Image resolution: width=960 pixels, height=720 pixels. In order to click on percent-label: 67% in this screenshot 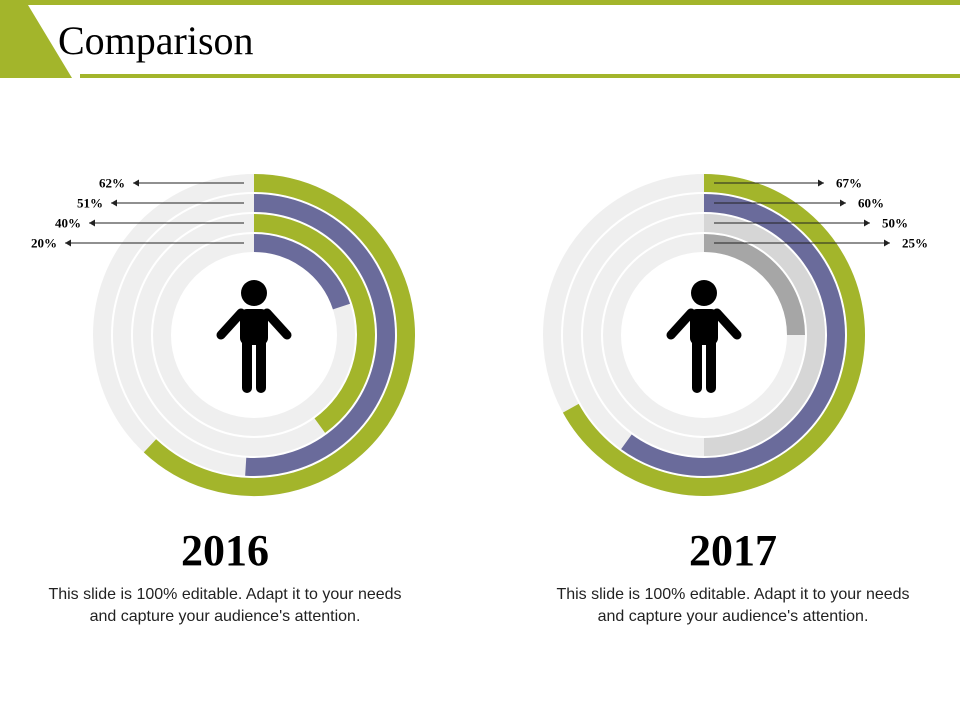, I will do `click(849, 183)`.